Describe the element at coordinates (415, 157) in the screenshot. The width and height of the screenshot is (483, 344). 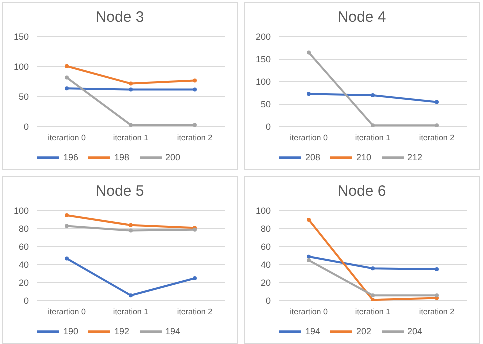
I see `legend-label: 212` at that location.